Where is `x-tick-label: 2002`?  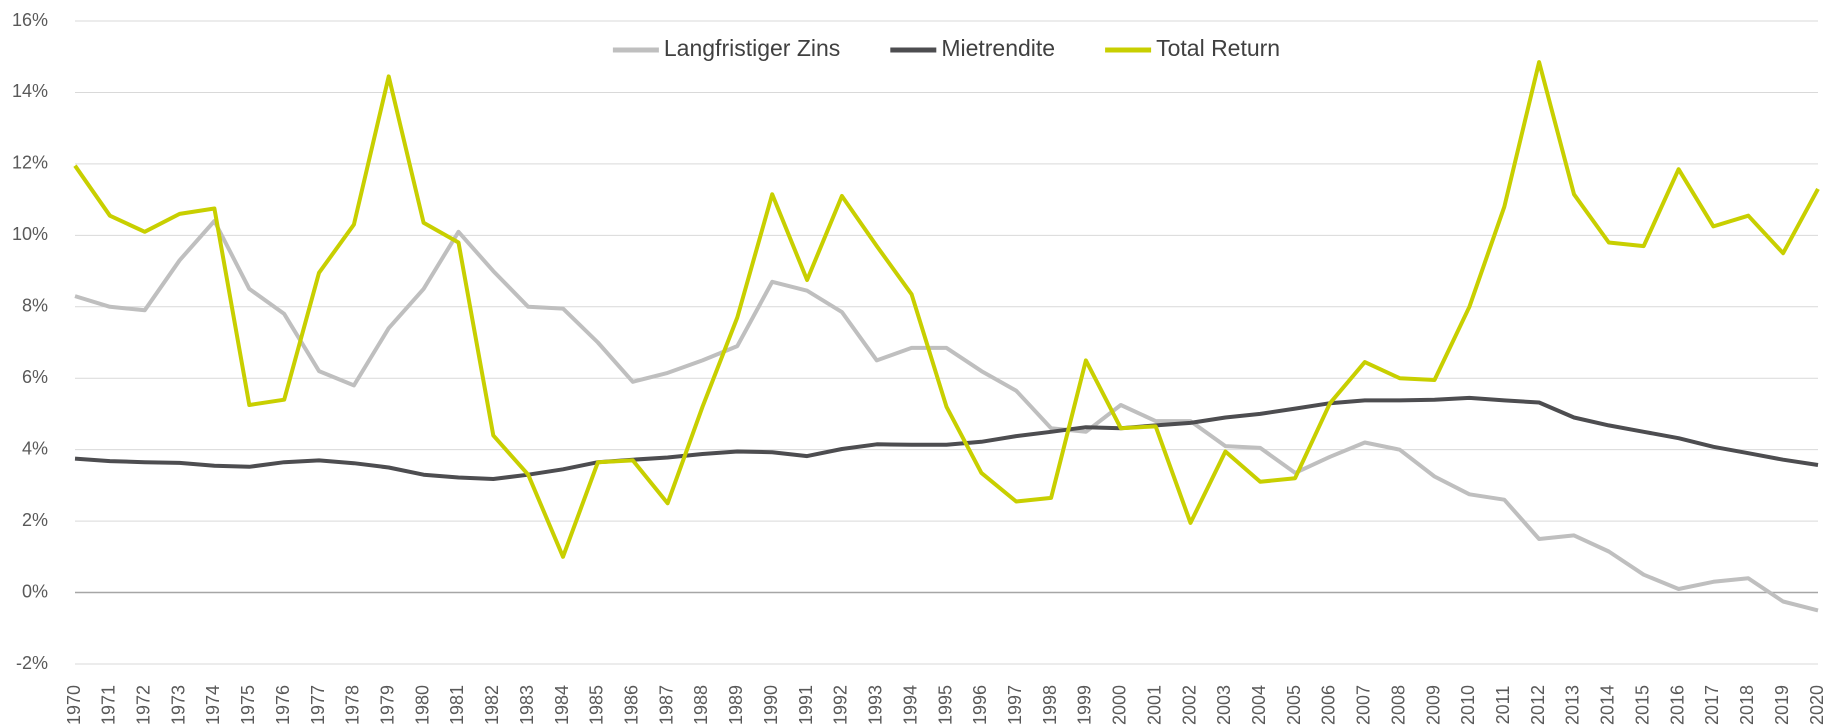
x-tick-label: 2002 is located at coordinates (1189, 705).